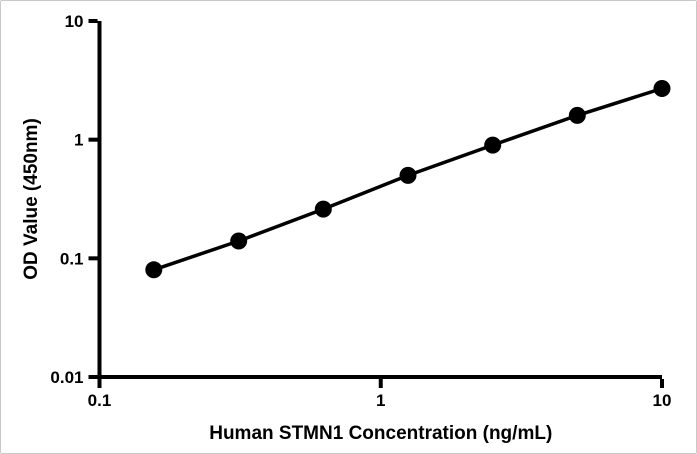 This screenshot has height=454, width=697. Describe the element at coordinates (380, 400) in the screenshot. I see `x-tick-label: 1` at that location.